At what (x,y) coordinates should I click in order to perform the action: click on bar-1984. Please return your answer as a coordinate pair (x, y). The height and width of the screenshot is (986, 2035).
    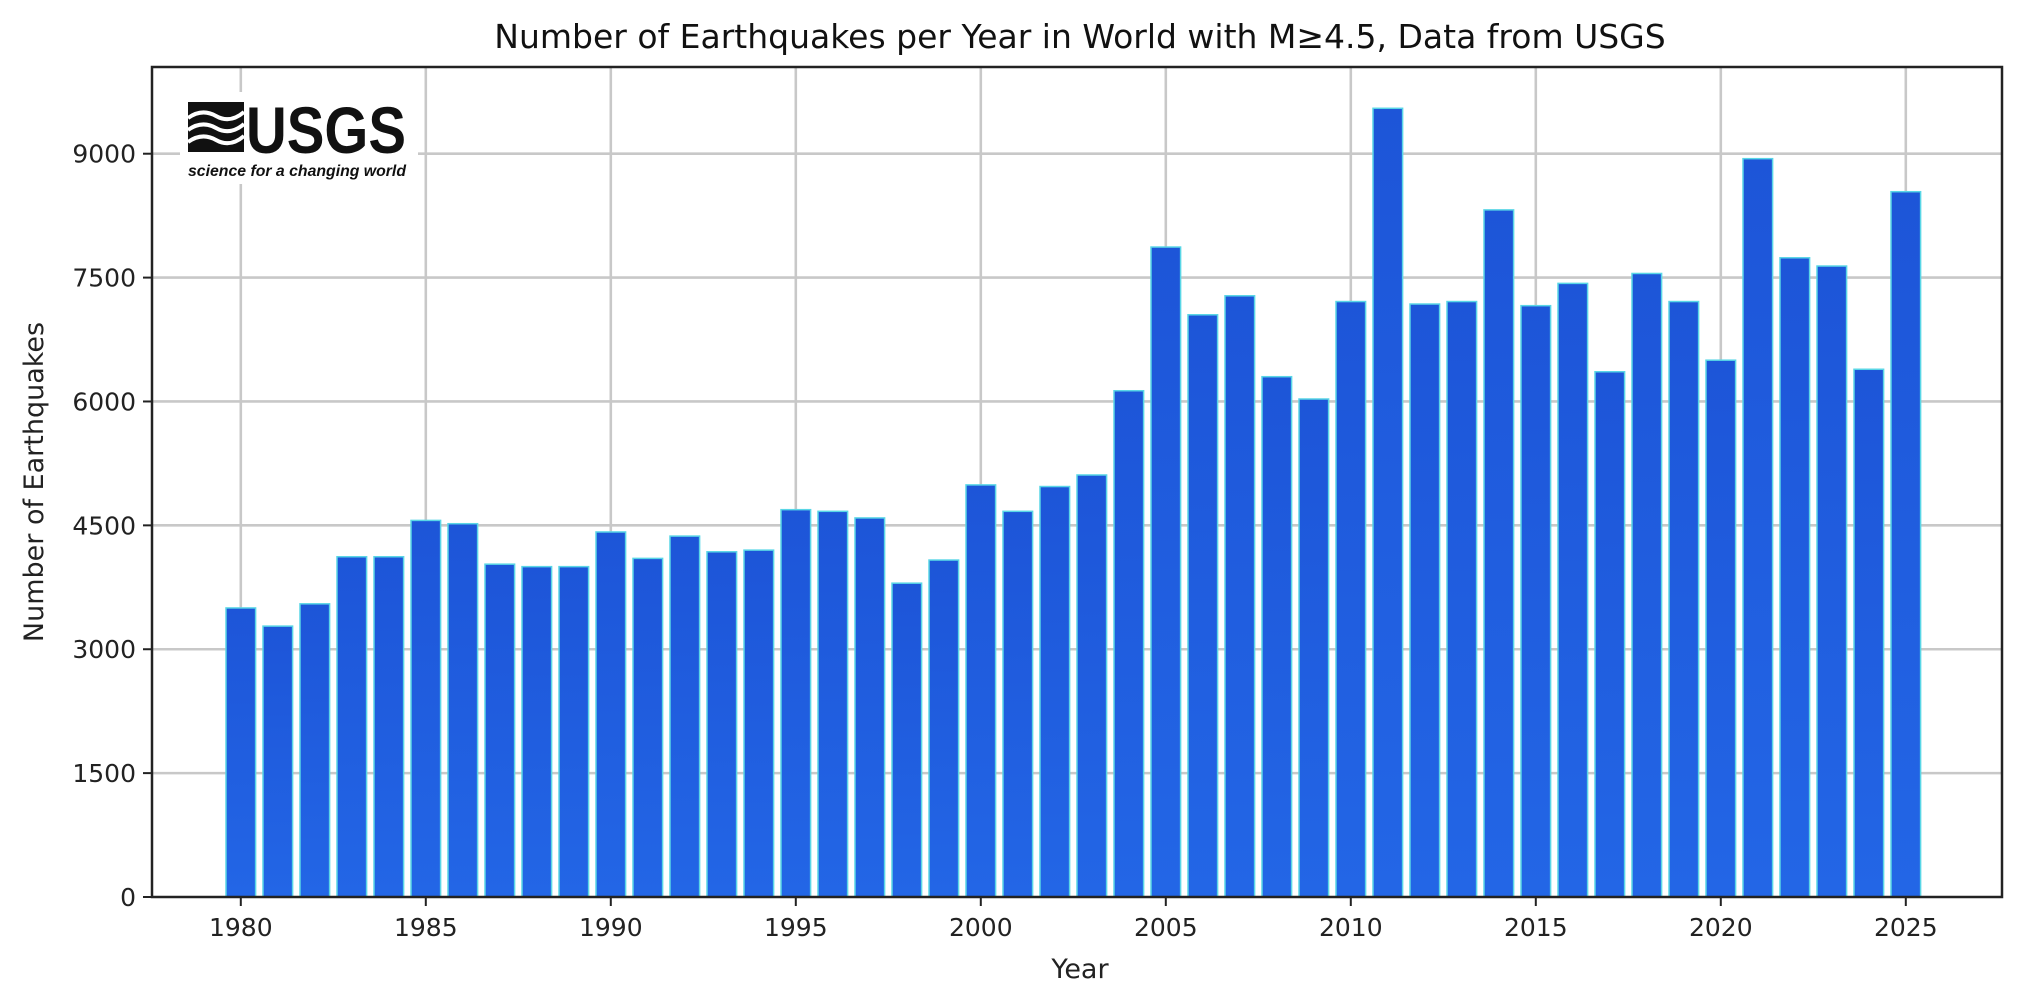
    Looking at the image, I should click on (389, 726).